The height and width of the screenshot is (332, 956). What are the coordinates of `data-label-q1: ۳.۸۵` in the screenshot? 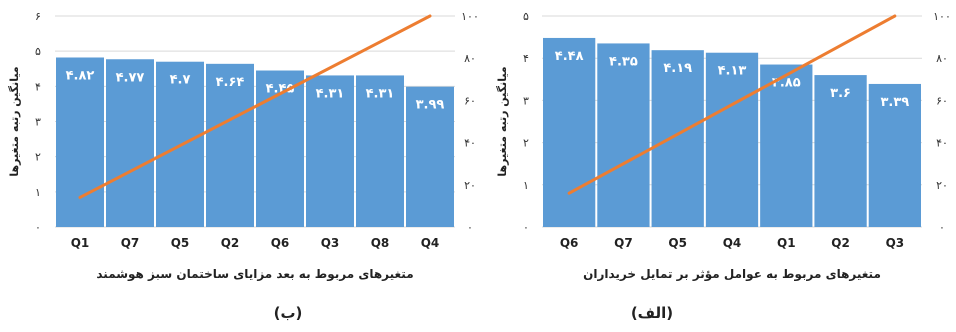 It's located at (786, 83).